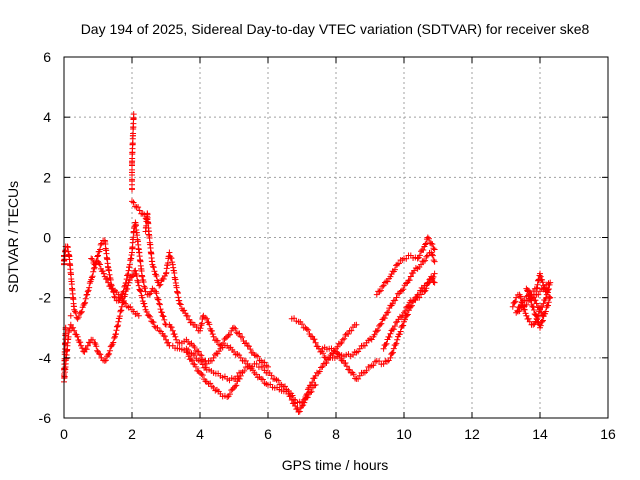 The image size is (640, 480). What do you see at coordinates (200, 434) in the screenshot?
I see `x-tick-label: 4` at bounding box center [200, 434].